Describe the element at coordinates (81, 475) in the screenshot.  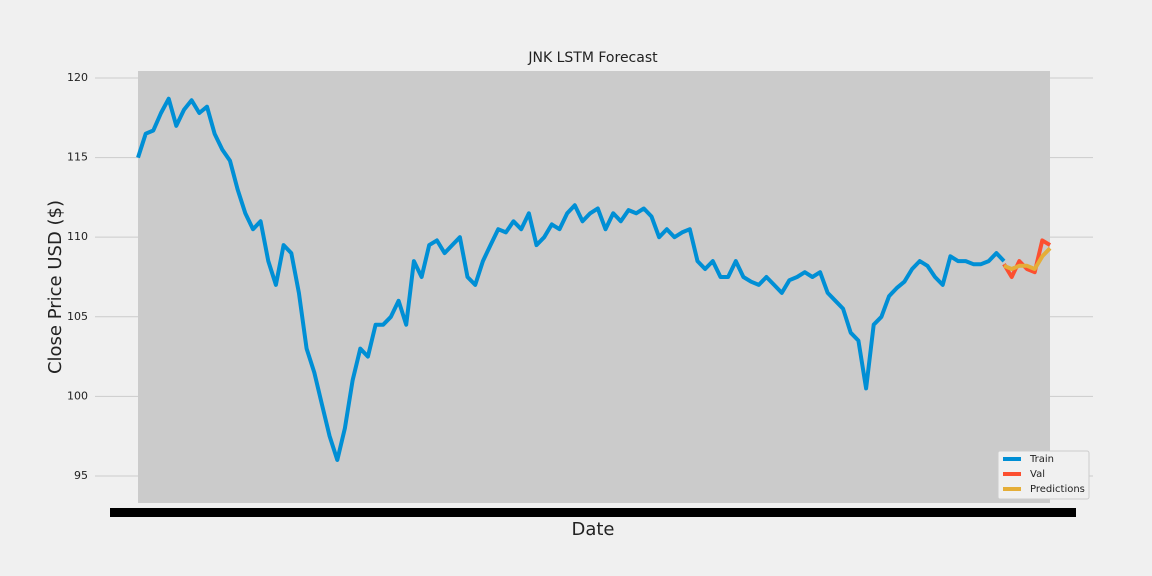
I see `y-tick-label: 95` at that location.